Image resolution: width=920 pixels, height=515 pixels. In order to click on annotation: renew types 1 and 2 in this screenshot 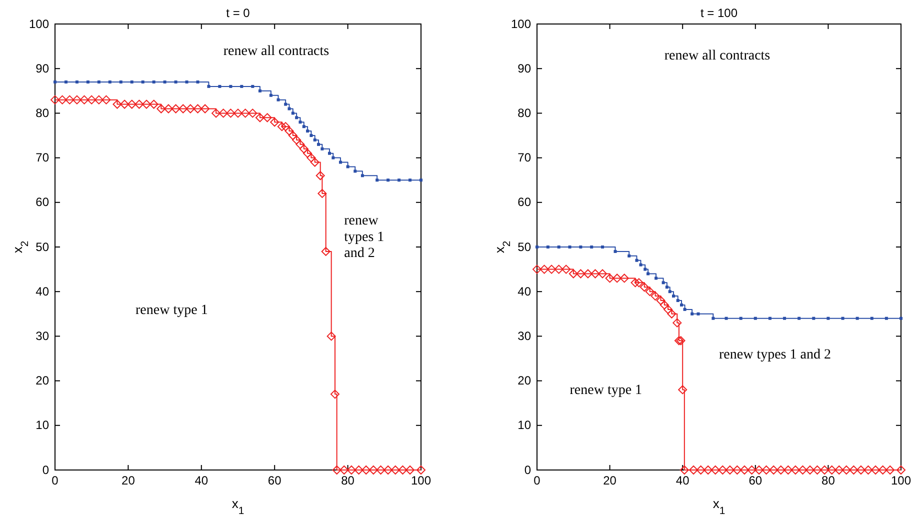, I will do `click(364, 237)`.